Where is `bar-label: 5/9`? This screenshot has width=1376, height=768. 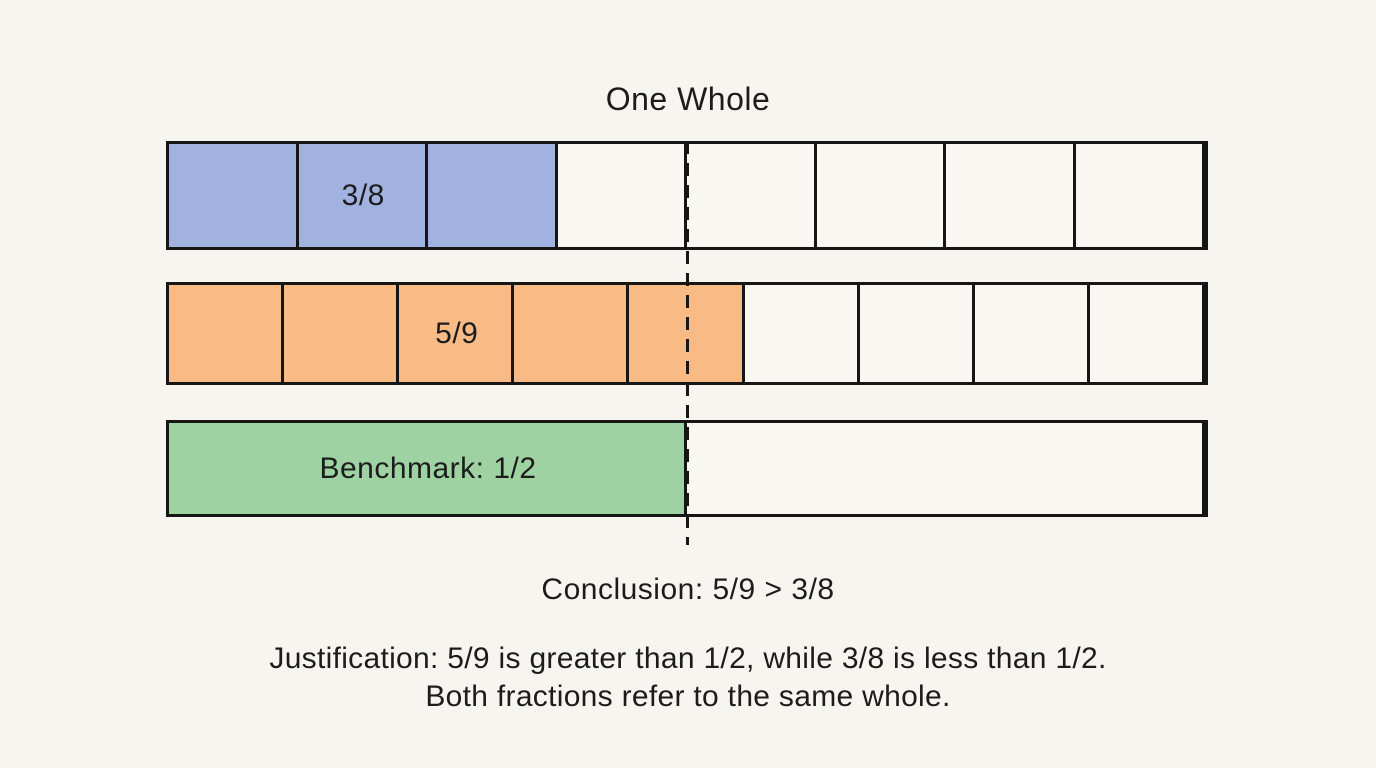 bar-label: 5/9 is located at coordinates (457, 333).